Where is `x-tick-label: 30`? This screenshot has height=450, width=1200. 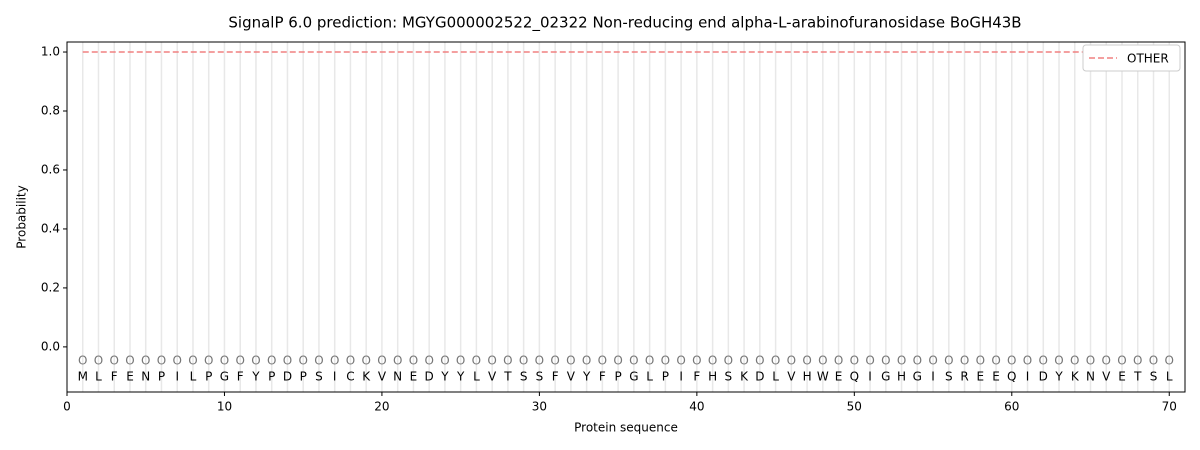
x-tick-label: 30 is located at coordinates (539, 407).